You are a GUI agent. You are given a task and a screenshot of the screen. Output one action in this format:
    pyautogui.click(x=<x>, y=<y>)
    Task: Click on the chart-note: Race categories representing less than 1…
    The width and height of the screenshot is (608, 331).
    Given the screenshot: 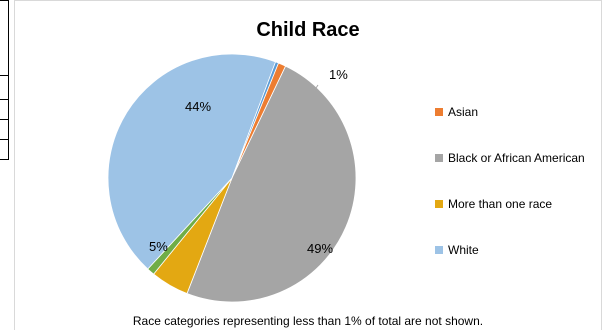 What is the action you would take?
    pyautogui.click(x=308, y=321)
    